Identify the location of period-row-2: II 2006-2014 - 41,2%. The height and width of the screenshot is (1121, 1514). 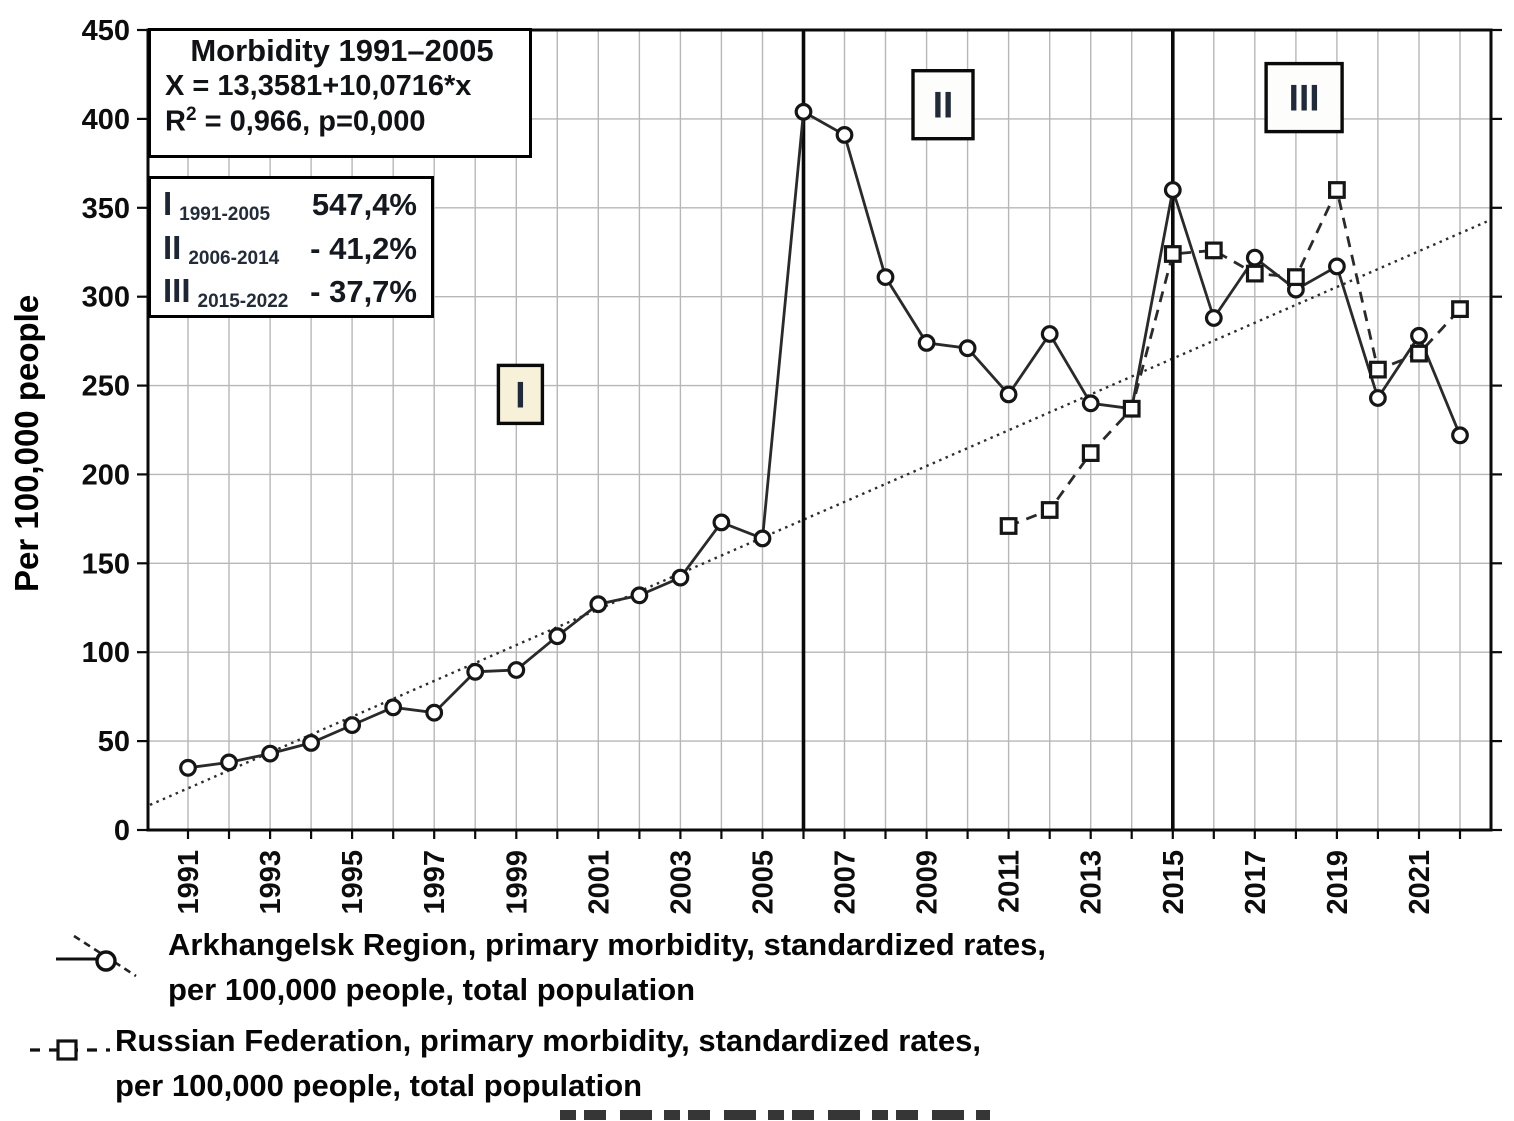
(290, 248).